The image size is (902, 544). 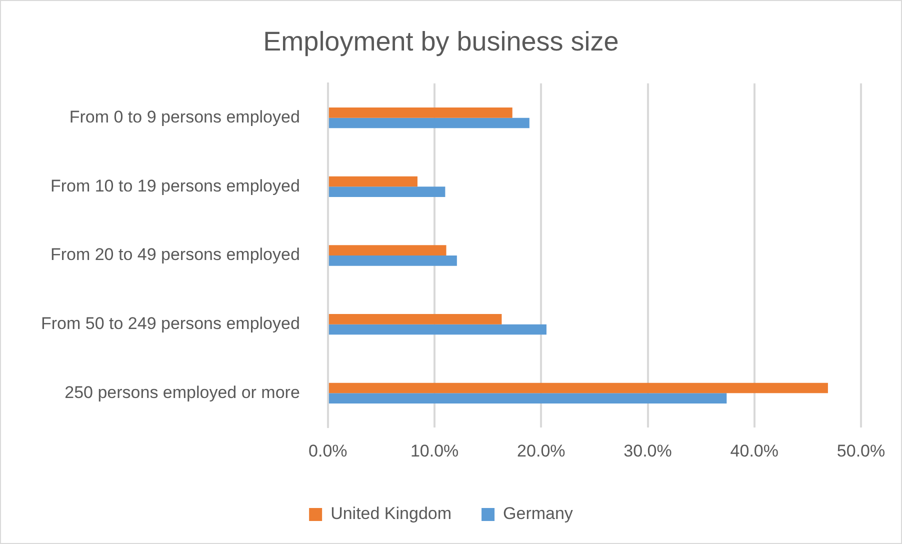 What do you see at coordinates (184, 117) in the screenshot?
I see `y-tick-label: From 0 to 9 persons employed` at bounding box center [184, 117].